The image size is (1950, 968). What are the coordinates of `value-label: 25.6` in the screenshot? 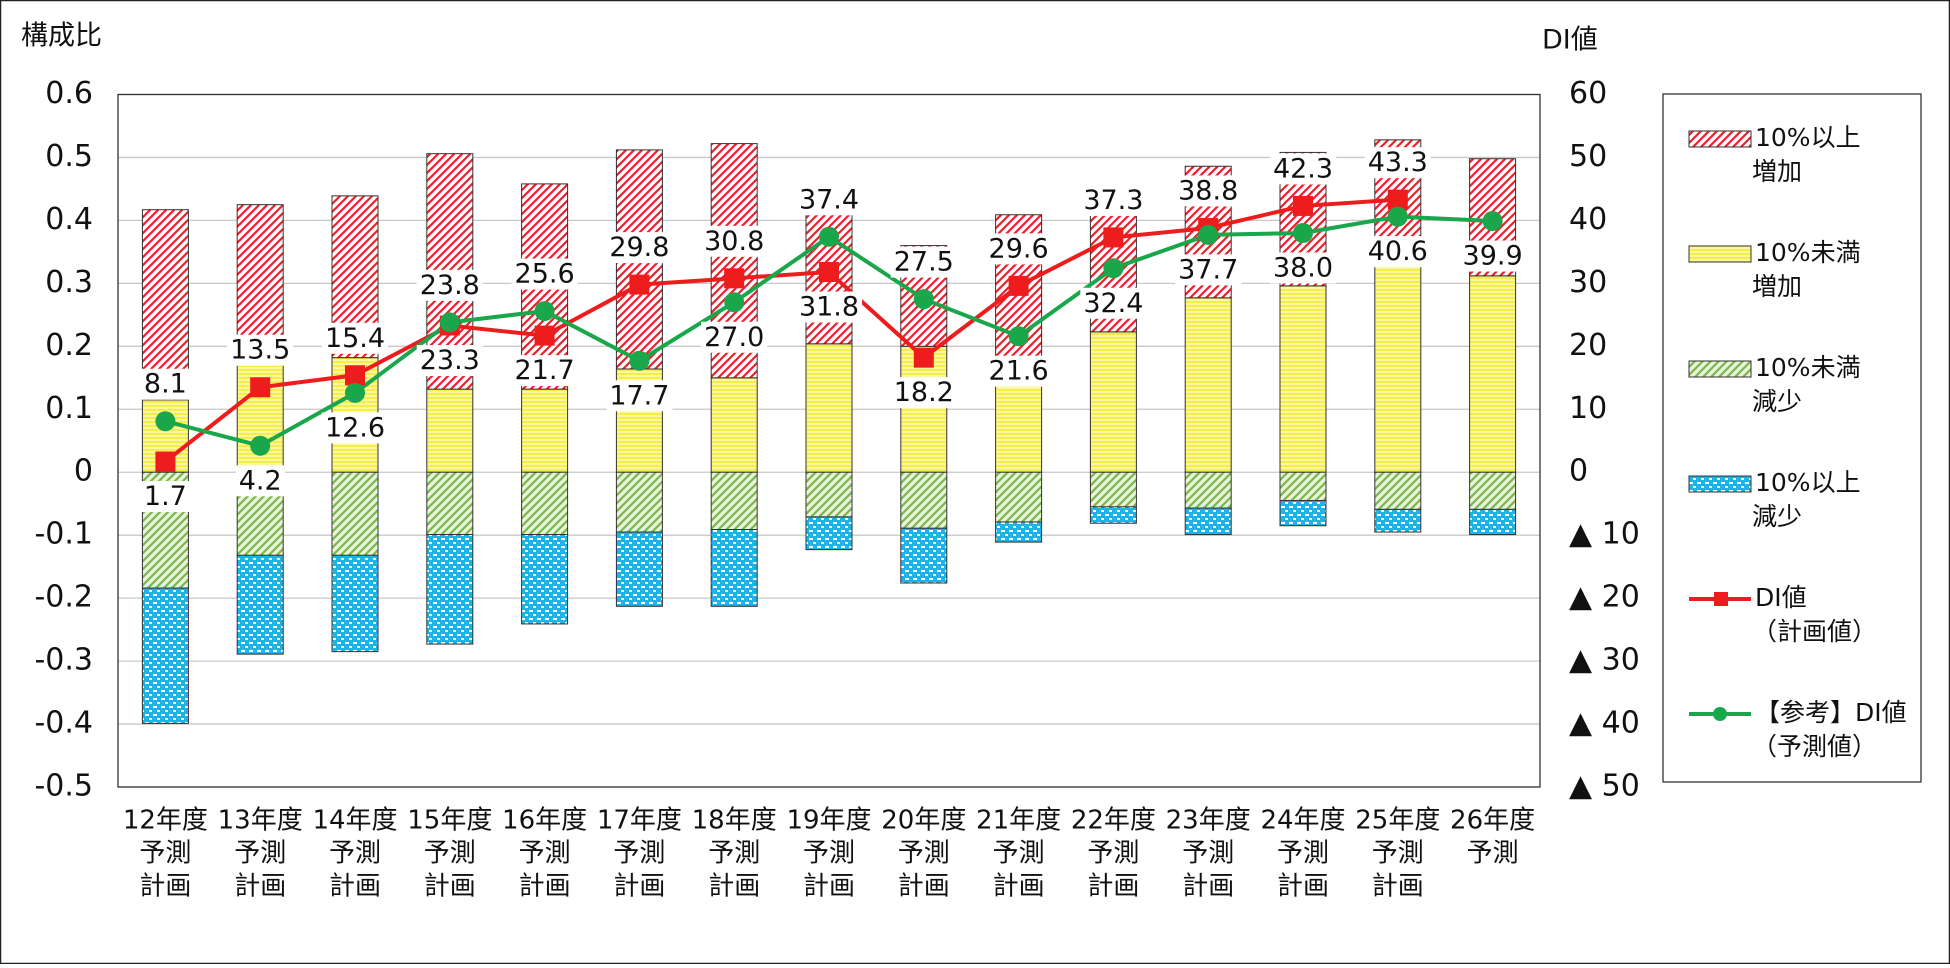 It's located at (545, 274).